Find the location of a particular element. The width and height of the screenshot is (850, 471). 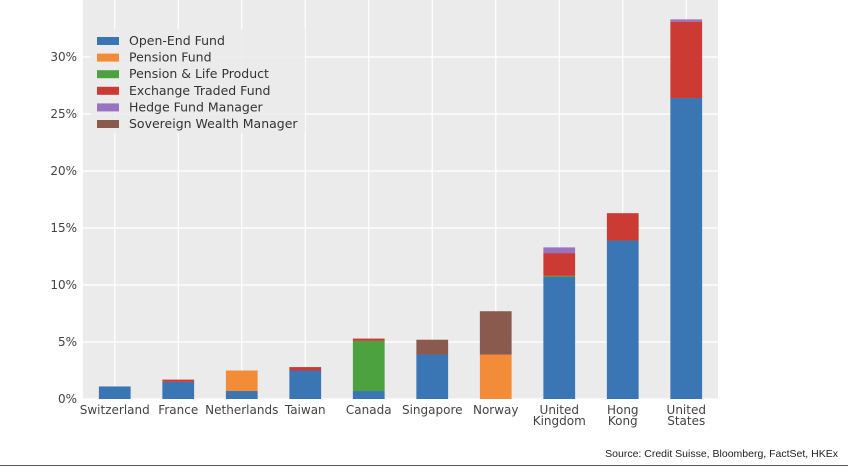

y-tick-label: 10% is located at coordinates (63, 285).